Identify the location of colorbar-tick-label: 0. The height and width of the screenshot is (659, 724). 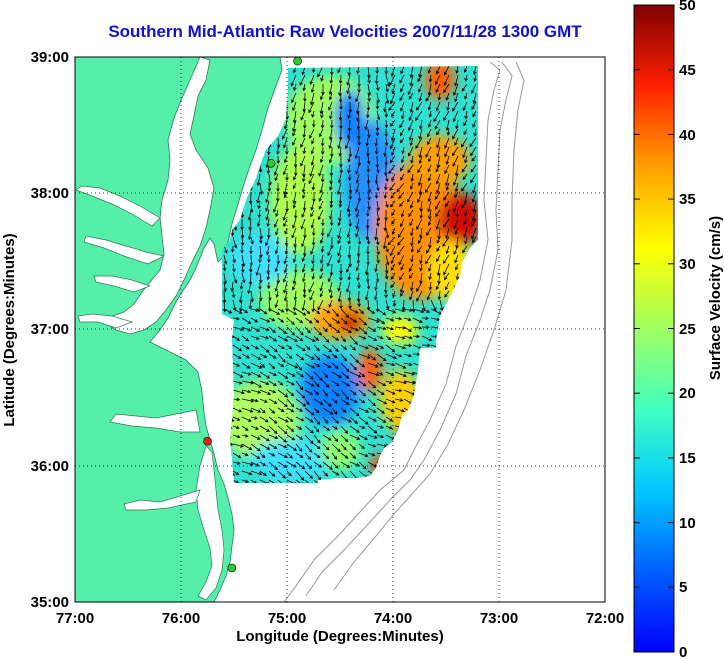
(683, 651).